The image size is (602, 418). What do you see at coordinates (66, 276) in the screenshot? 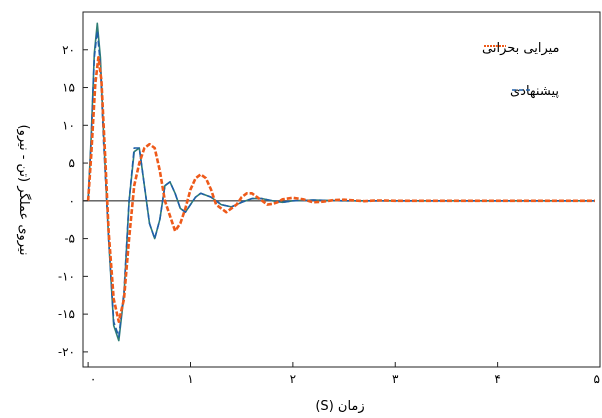
I see `y-tick-label: -۱۰` at bounding box center [66, 276].